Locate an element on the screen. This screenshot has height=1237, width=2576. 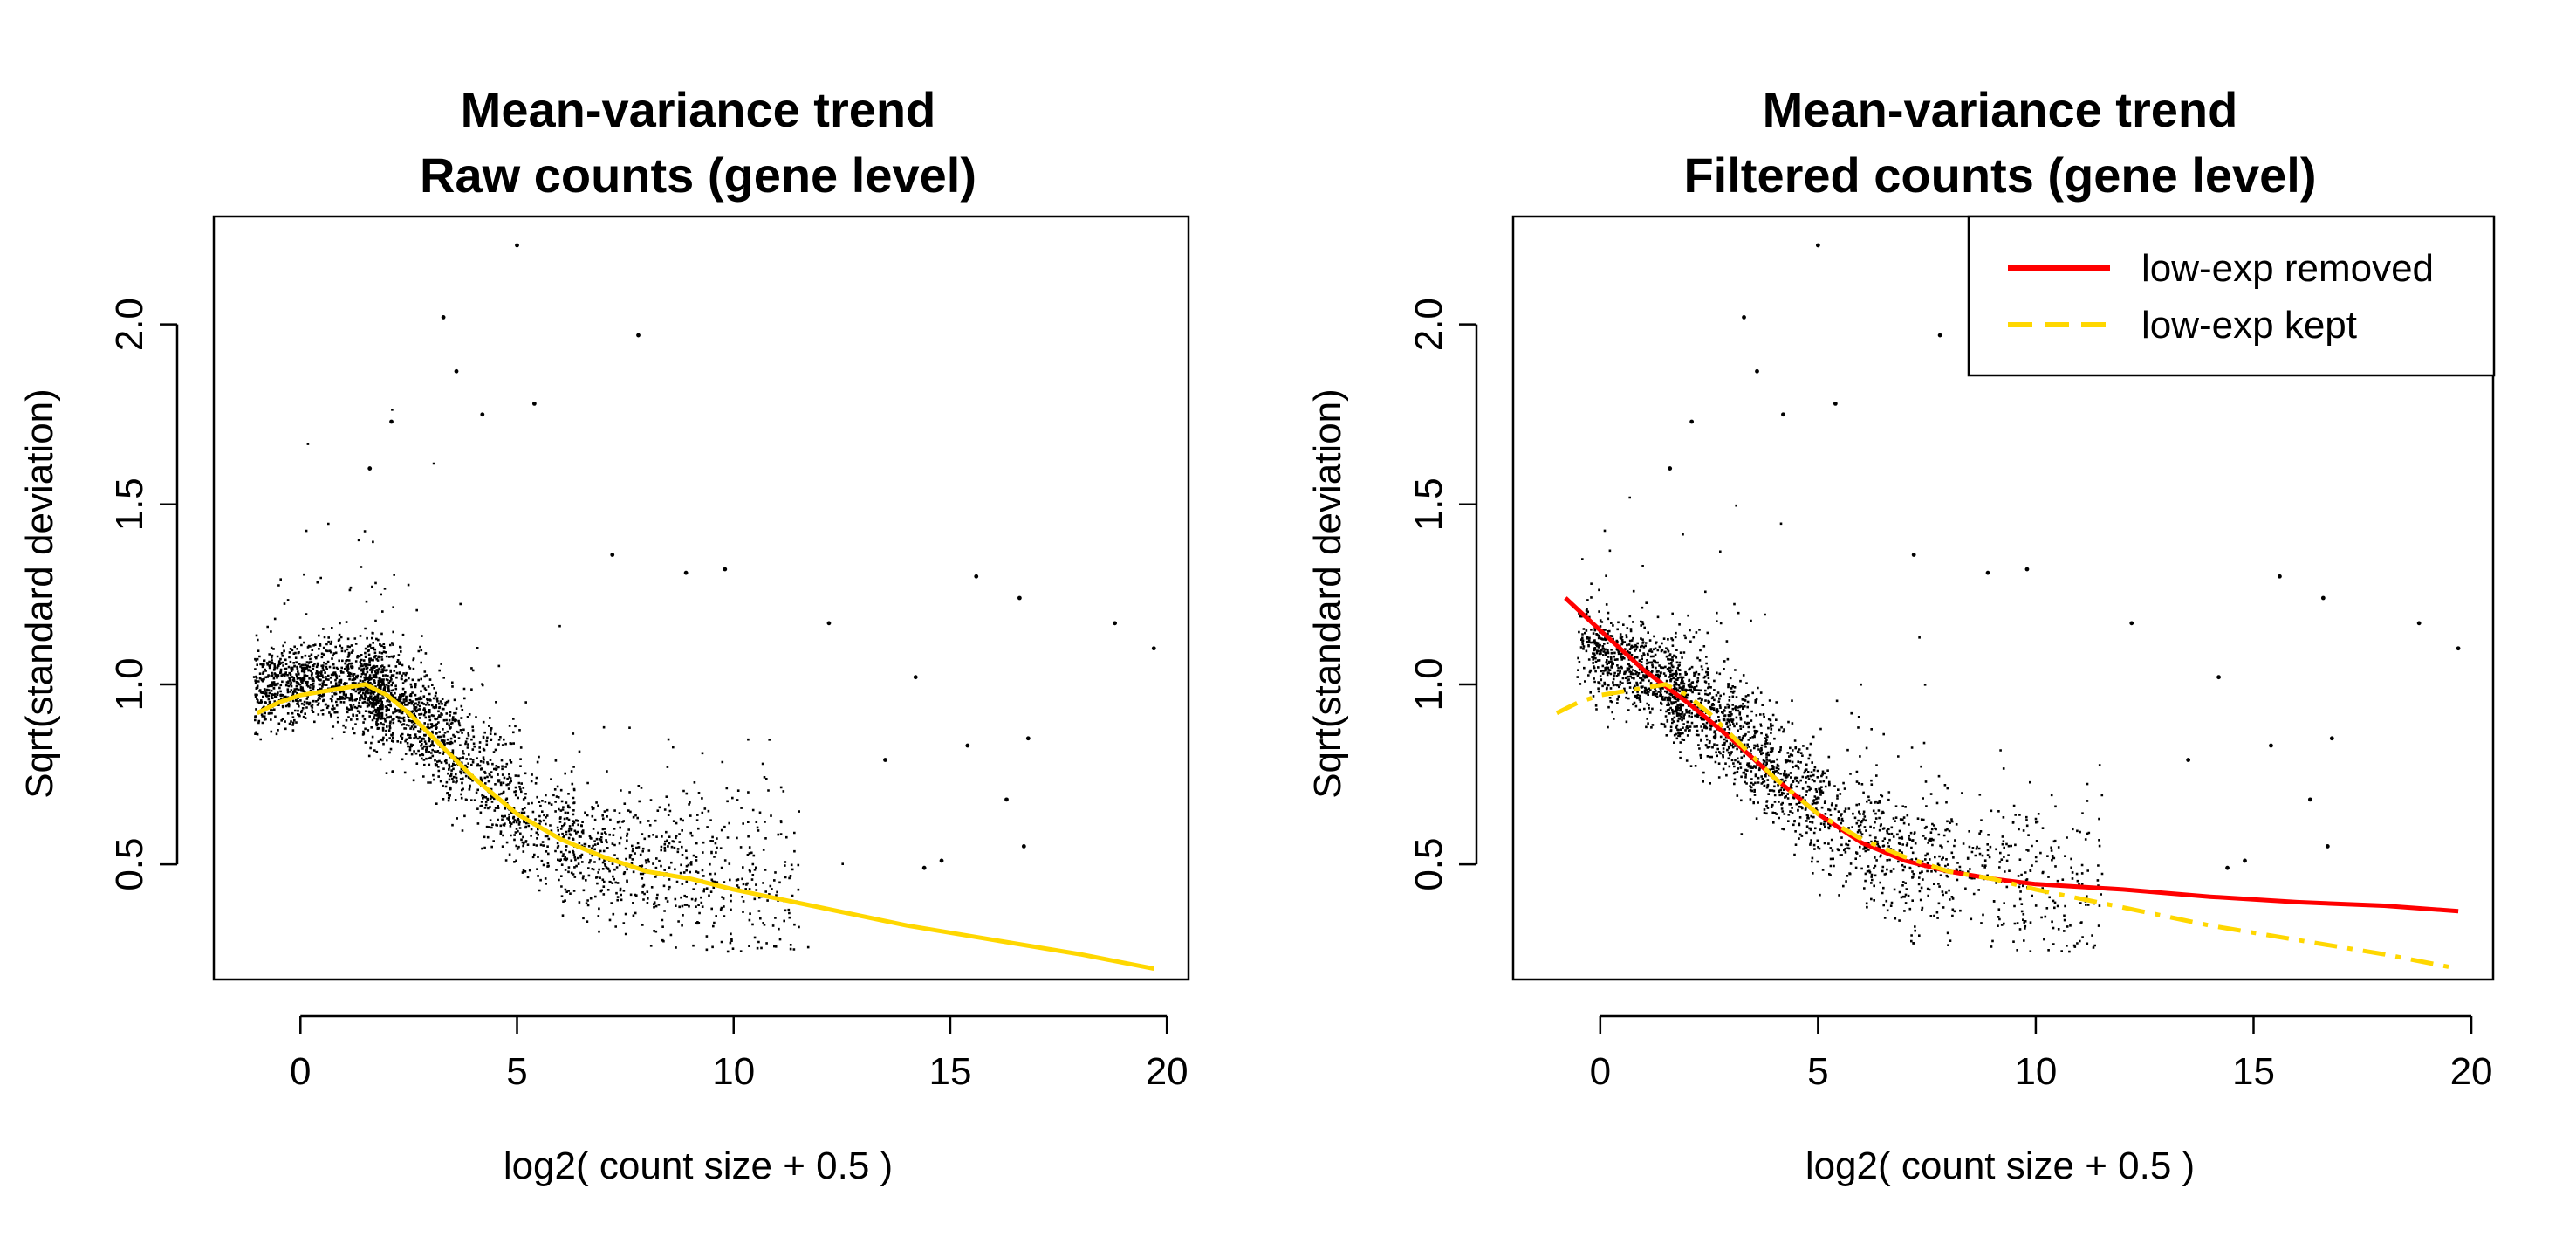
legend-box is located at coordinates (2231, 296).